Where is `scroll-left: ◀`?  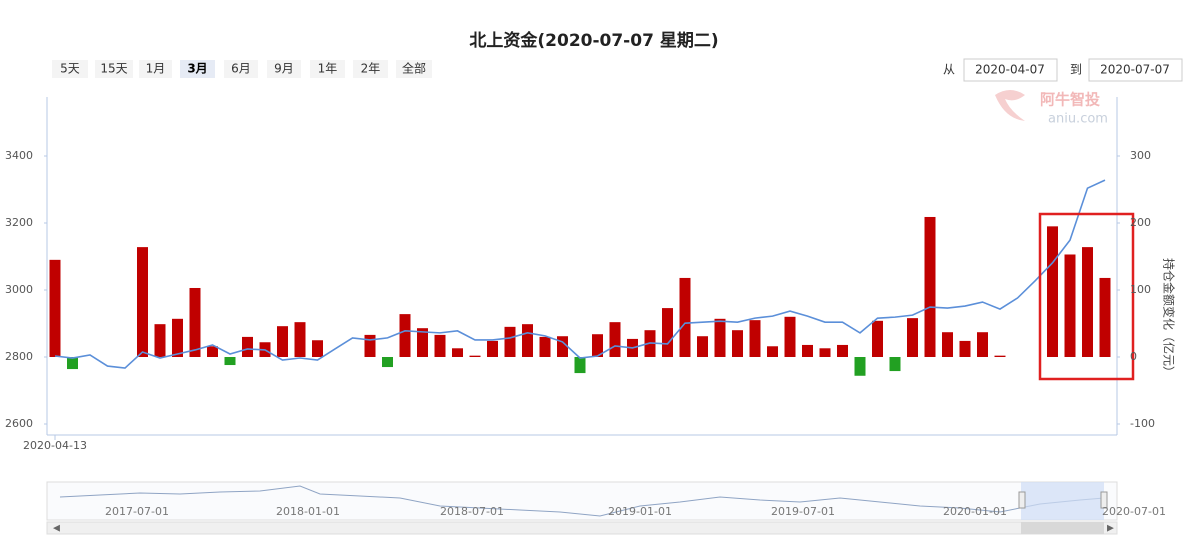
scroll-left: ◀ is located at coordinates (56, 529).